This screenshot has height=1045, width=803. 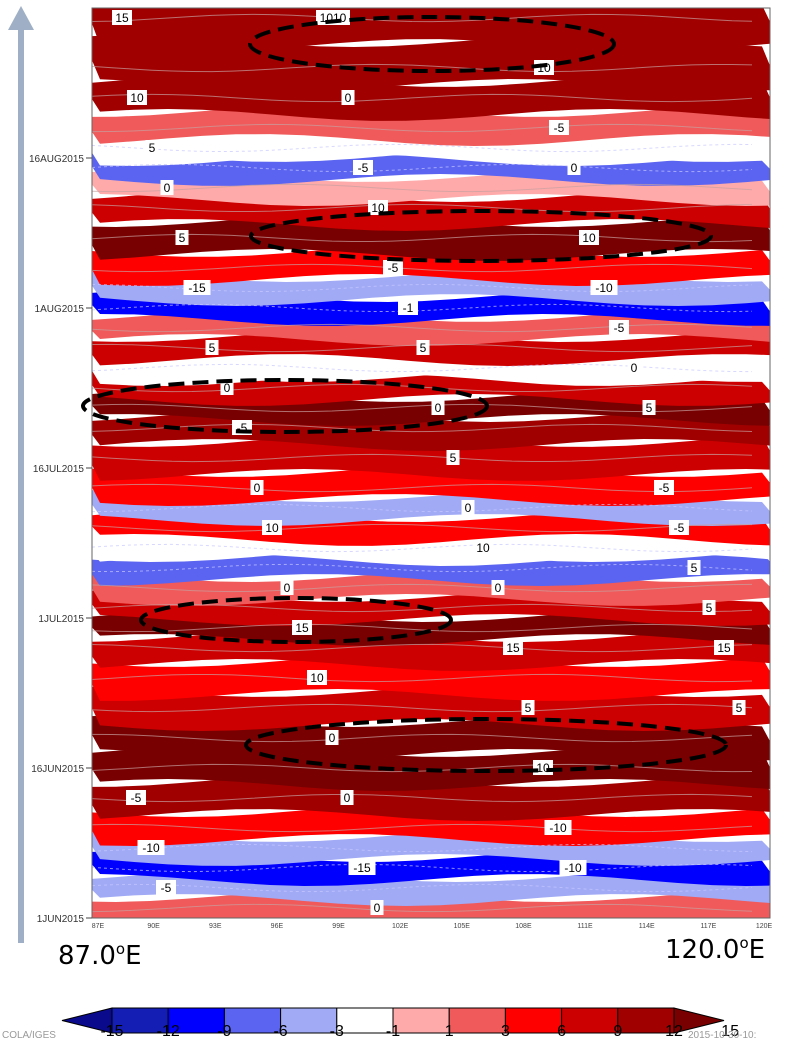 I want to click on contour-label: -15, so click(x=197, y=288).